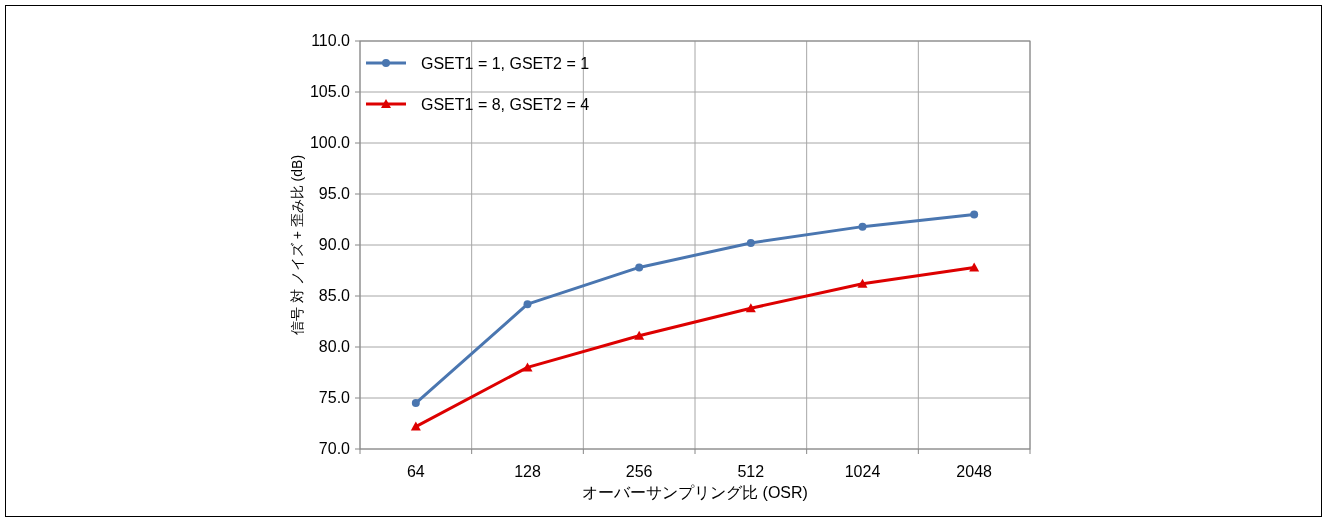  I want to click on x-tick-label: 128, so click(527, 471).